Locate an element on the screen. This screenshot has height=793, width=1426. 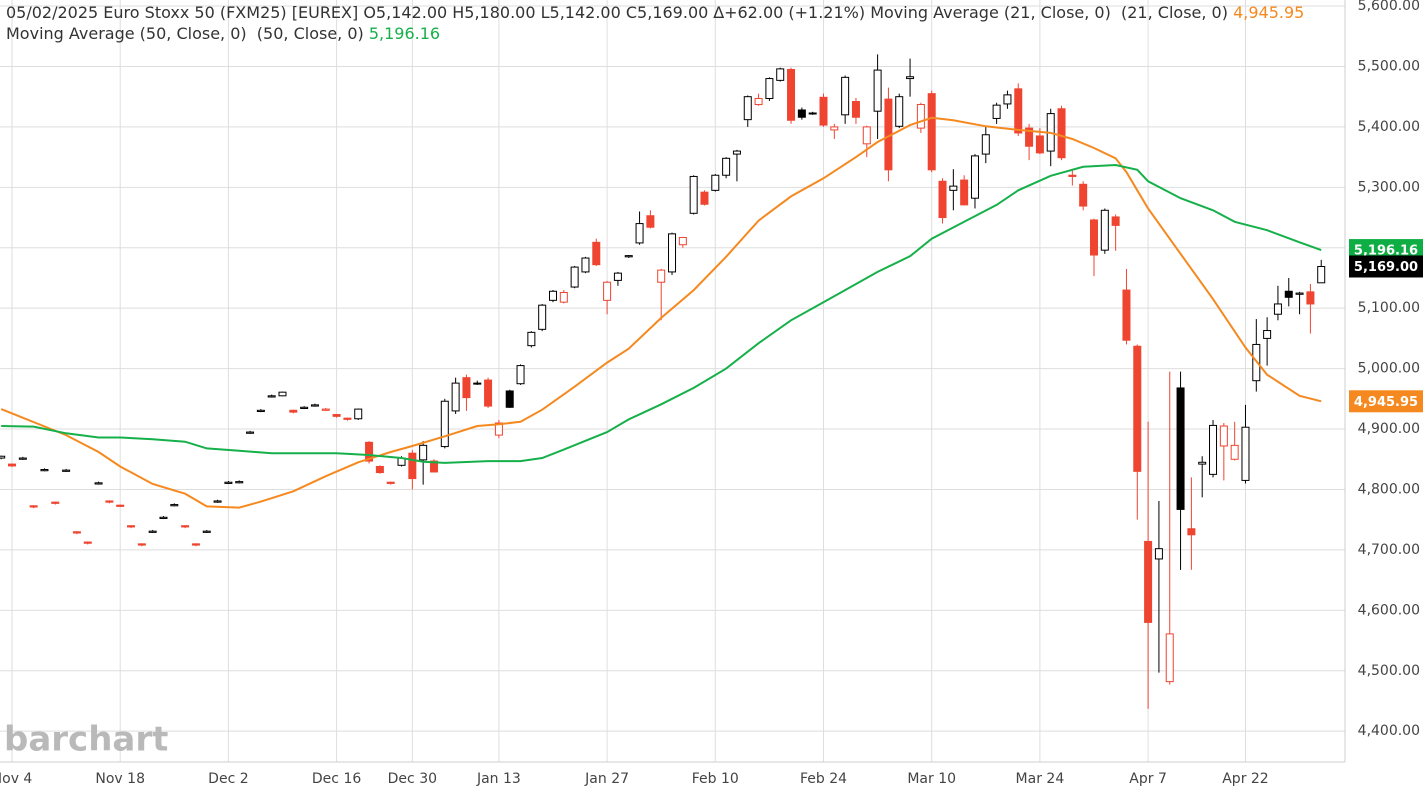
y-tick-label: 4,700.00 is located at coordinates (1389, 550).